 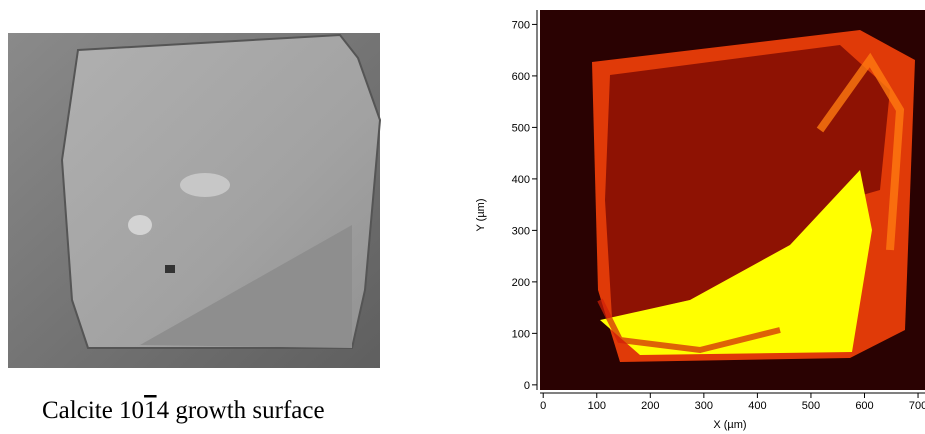 I want to click on caption-text: Calcite 10, so click(x=93, y=410).